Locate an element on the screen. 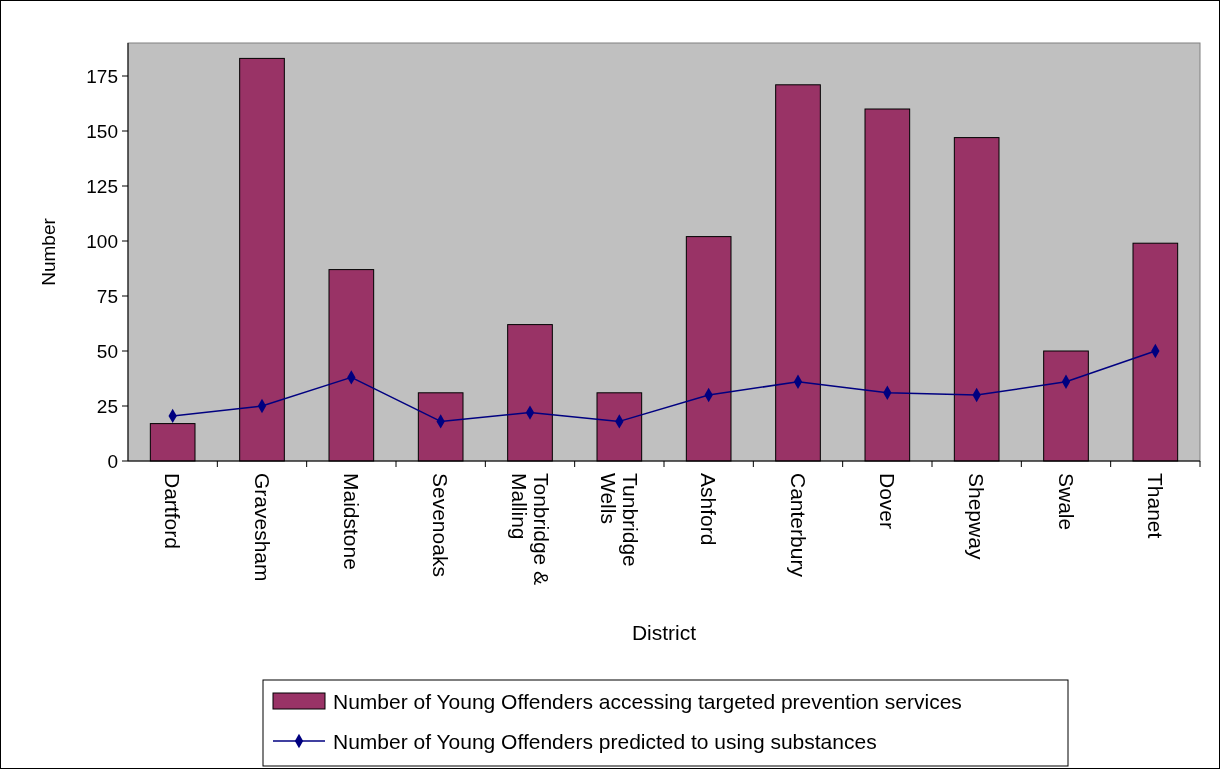 This screenshot has width=1220, height=769. legend-label: Number of Young Offenders predicted to using substances is located at coordinates (605, 741).